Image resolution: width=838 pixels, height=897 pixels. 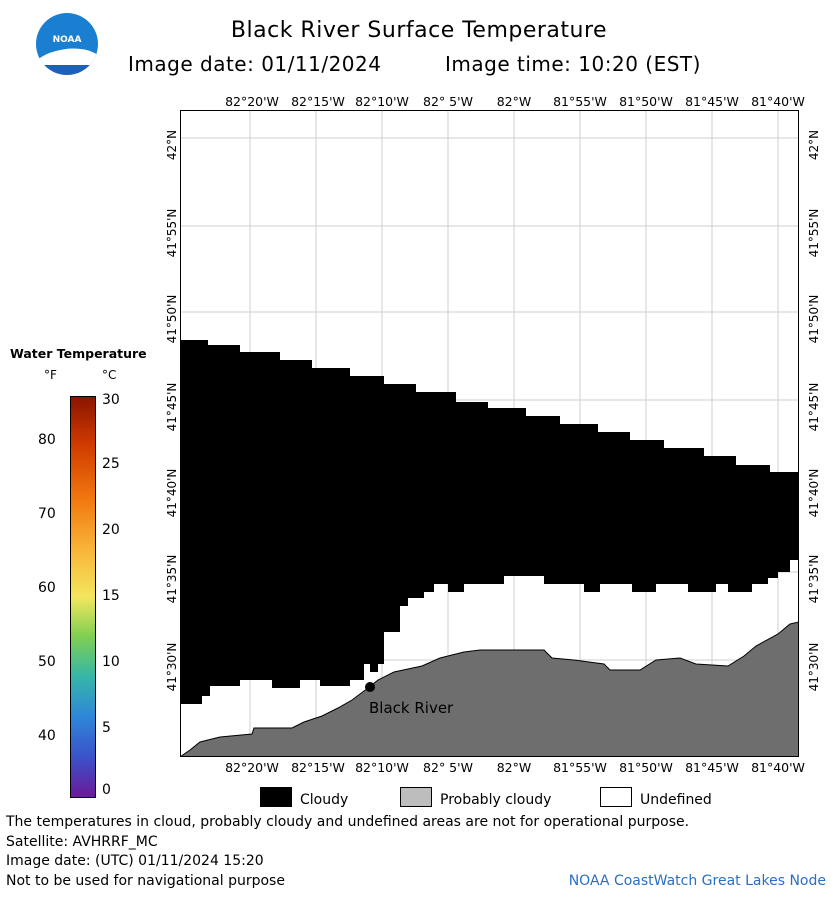 I want to click on footer-credit-link: NOAA CoastWatch Great Lakes Node, so click(x=697, y=881).